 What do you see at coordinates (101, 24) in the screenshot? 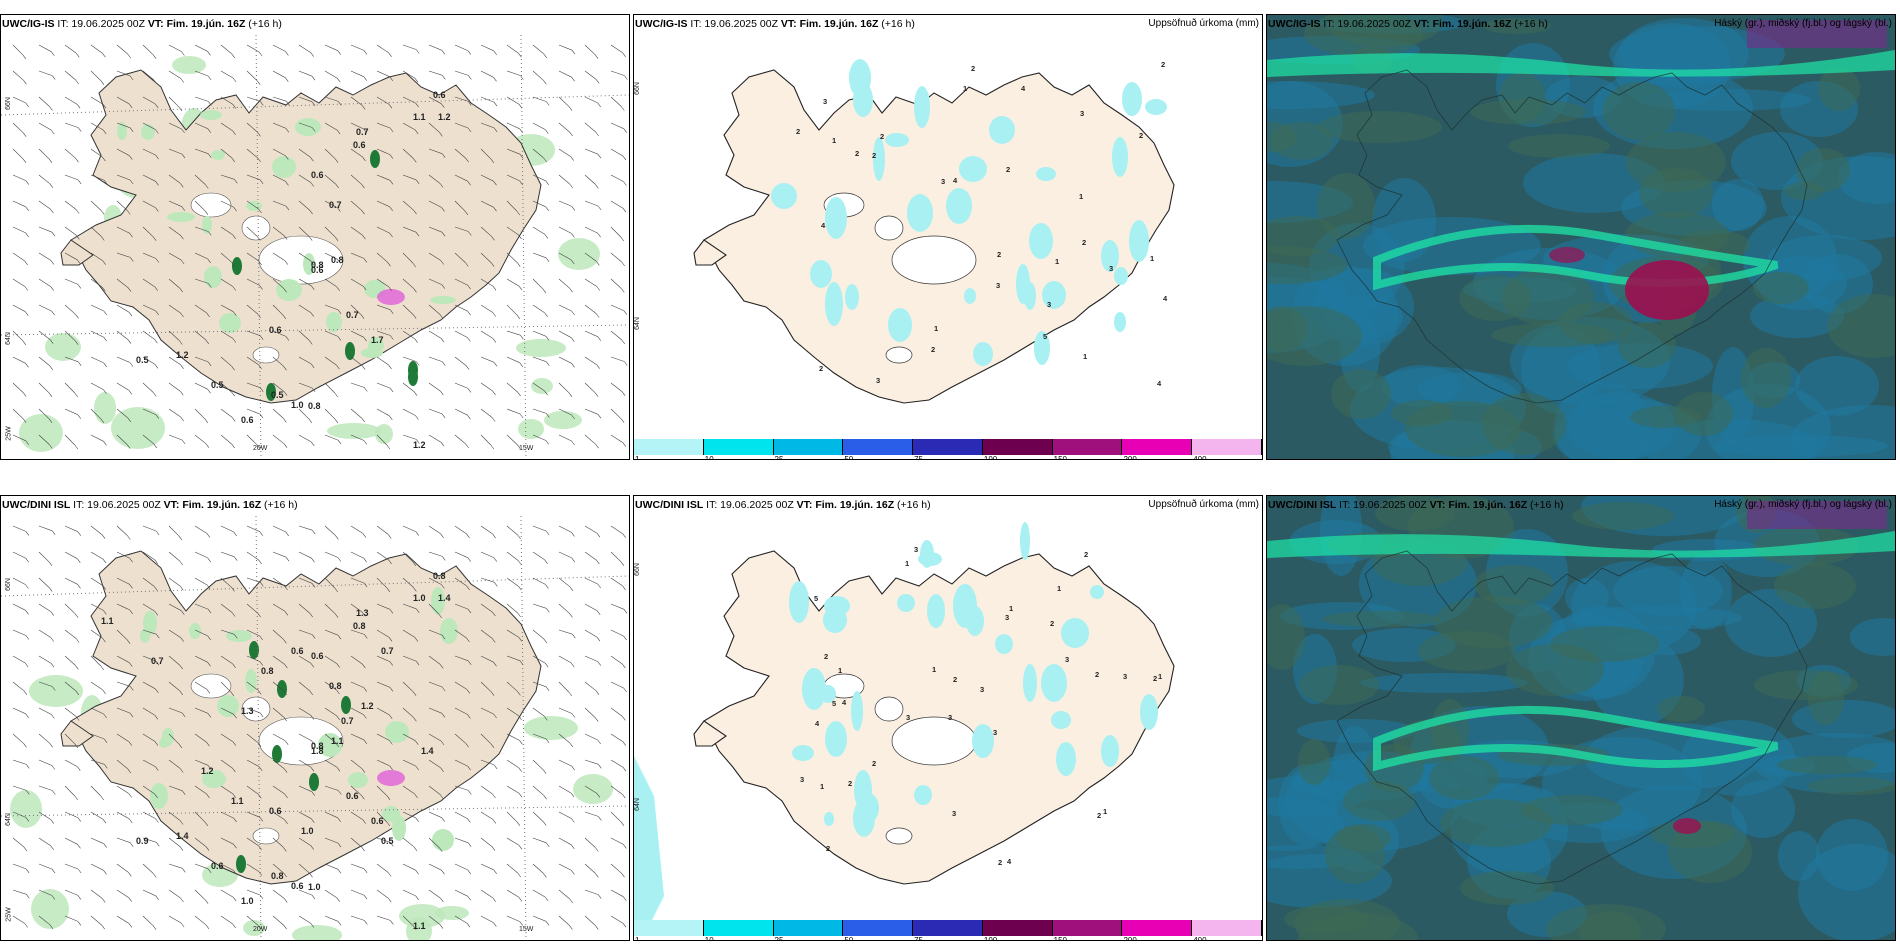
I see `header-it: IT: 19.06.2025 00Z` at bounding box center [101, 24].